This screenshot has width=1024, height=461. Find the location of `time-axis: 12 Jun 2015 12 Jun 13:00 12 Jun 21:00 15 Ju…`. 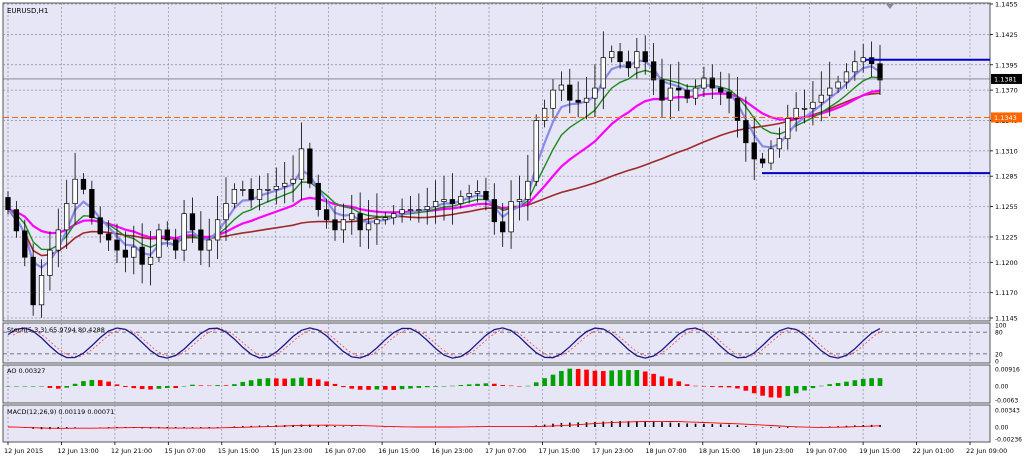

time-axis: 12 Jun 2015 12 Jun 13:00 12 Jun 21:00 15 Ju… is located at coordinates (505, 448).